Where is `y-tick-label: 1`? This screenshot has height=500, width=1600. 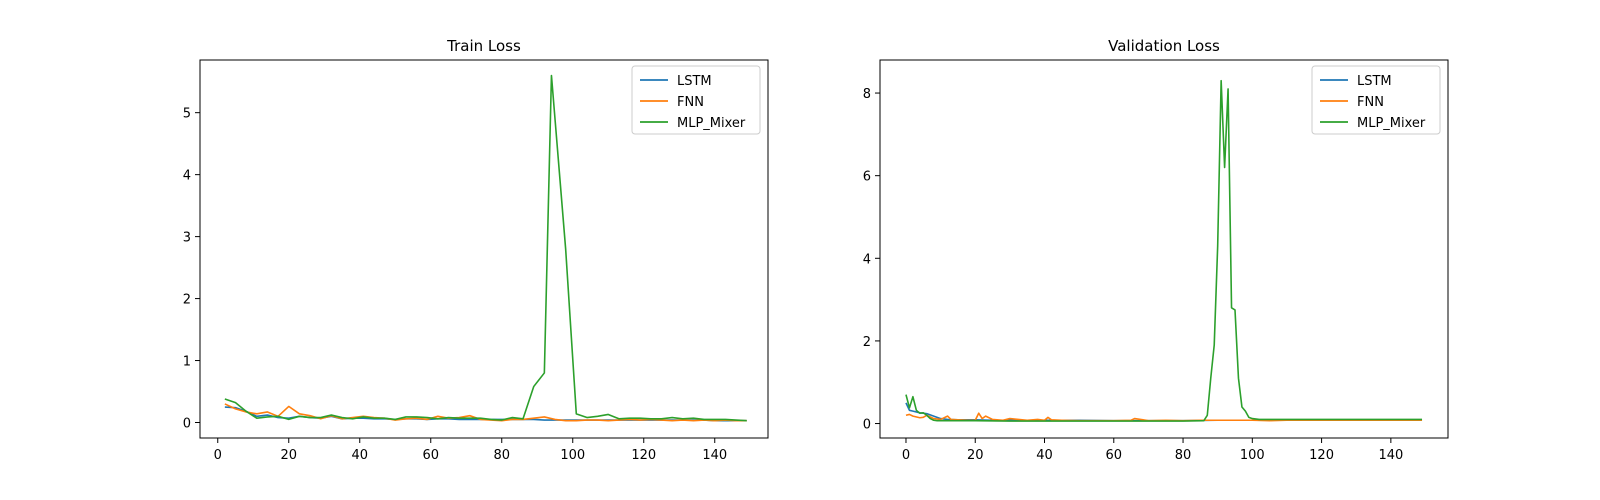 y-tick-label: 1 is located at coordinates (187, 362).